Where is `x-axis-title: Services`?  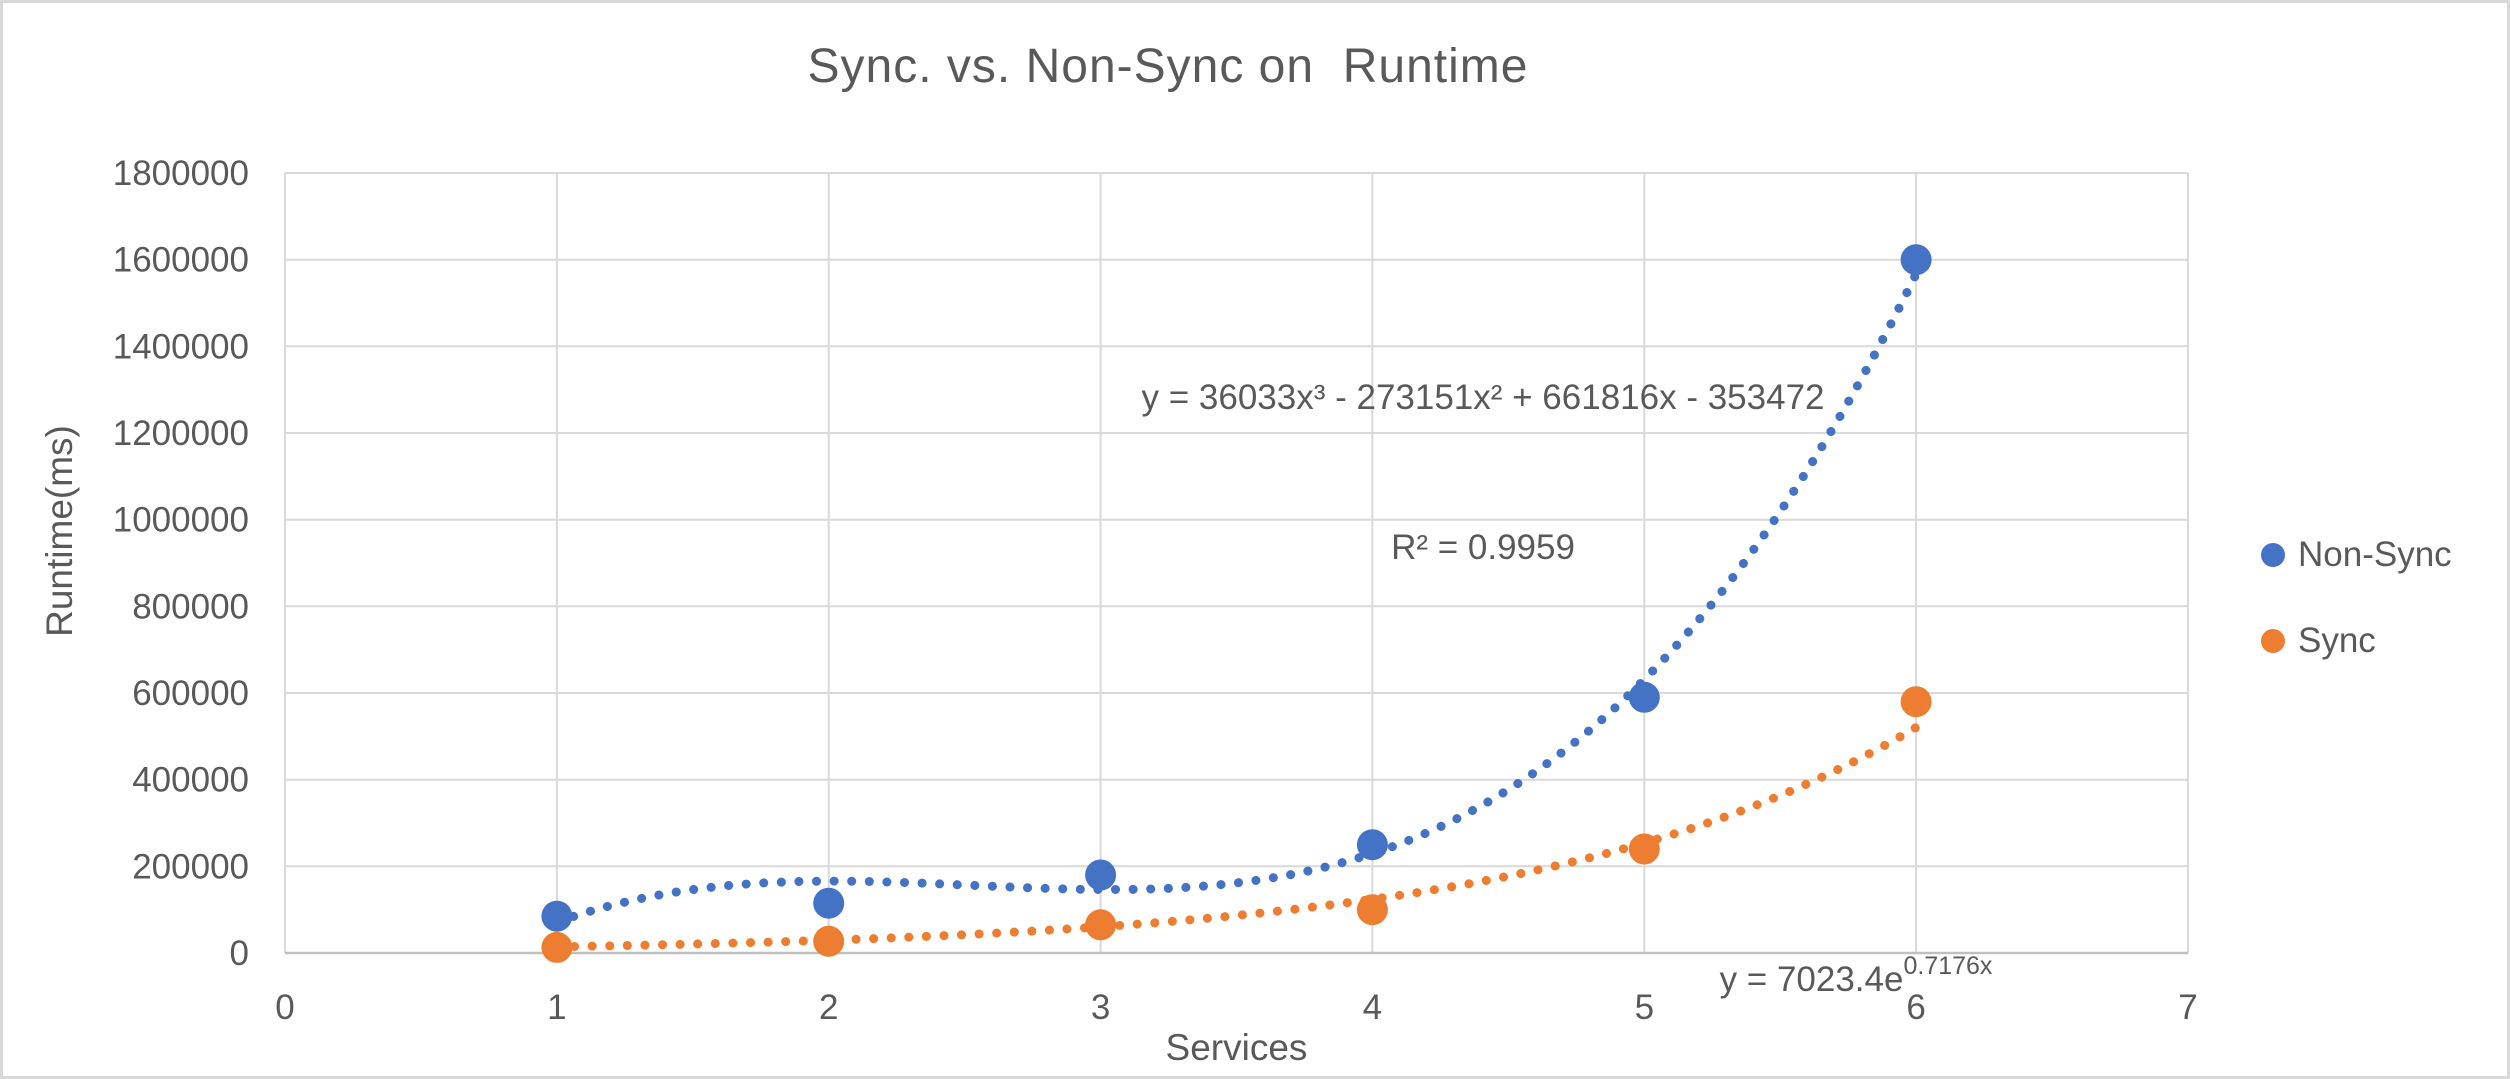
x-axis-title: Services is located at coordinates (1236, 1047).